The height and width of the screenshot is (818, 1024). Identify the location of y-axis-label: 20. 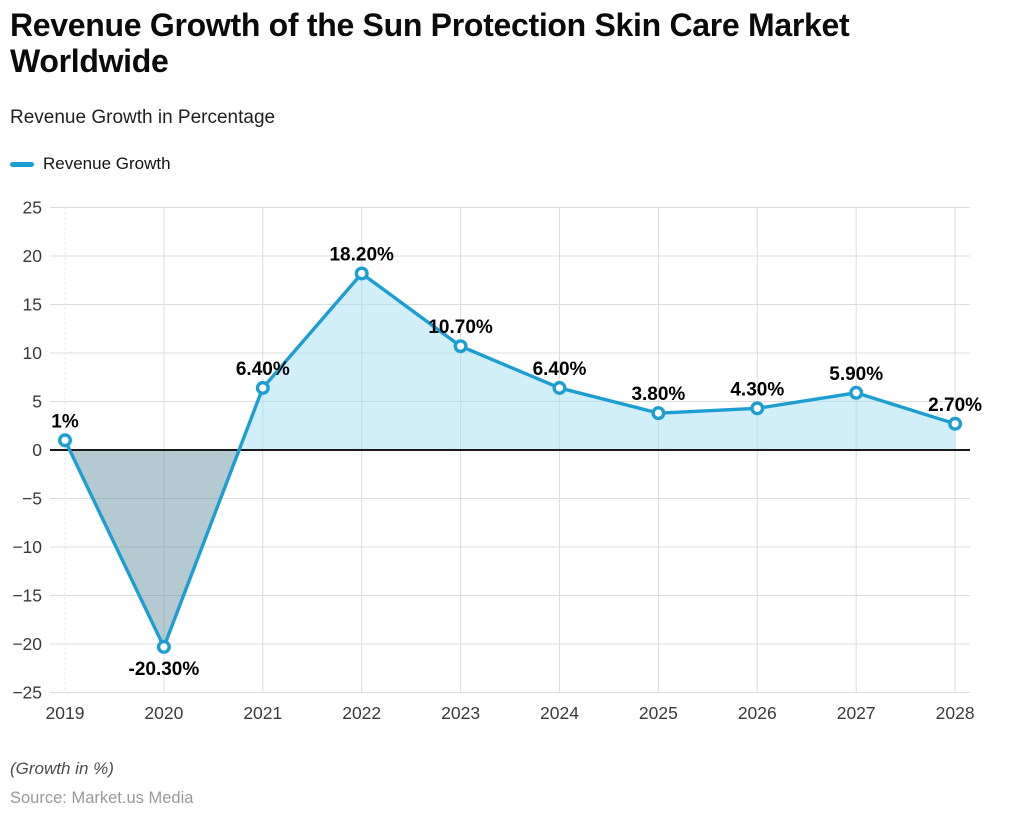
(33, 256).